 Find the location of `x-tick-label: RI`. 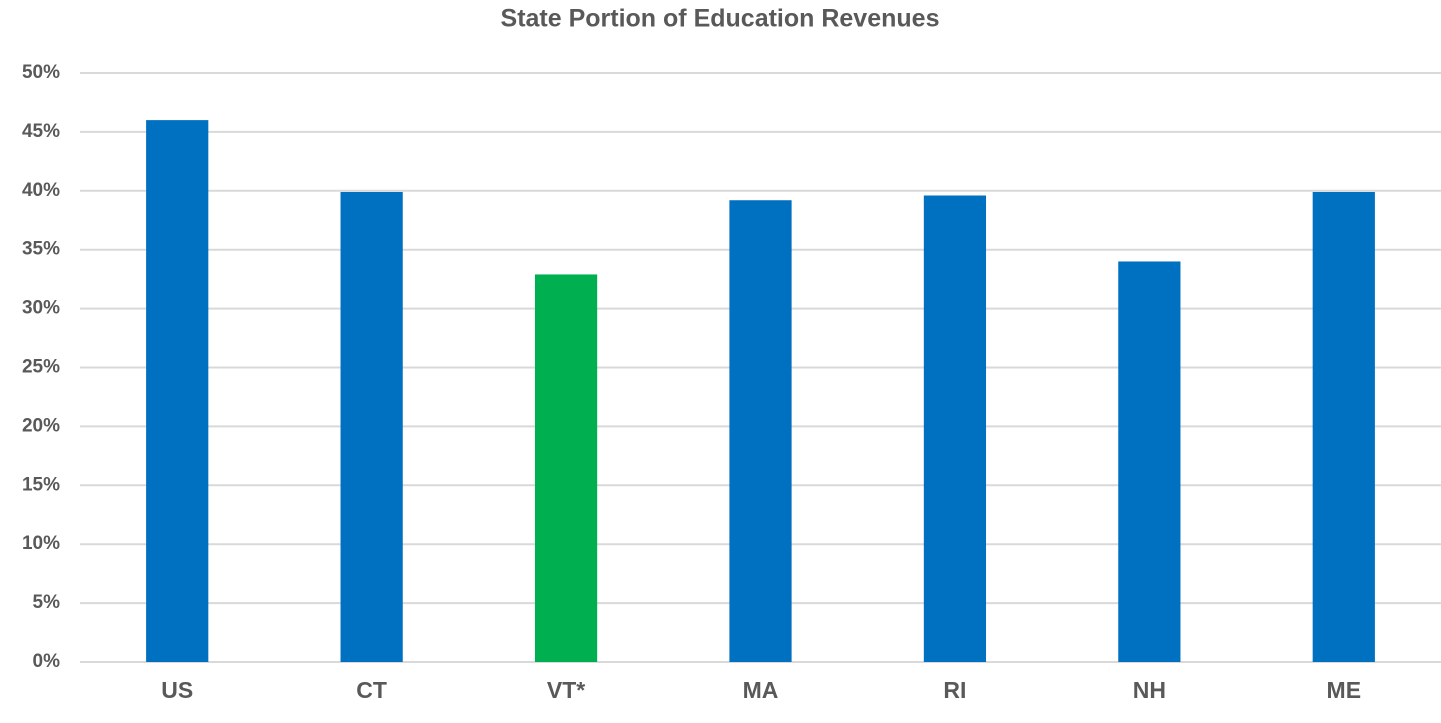

x-tick-label: RI is located at coordinates (954, 690).